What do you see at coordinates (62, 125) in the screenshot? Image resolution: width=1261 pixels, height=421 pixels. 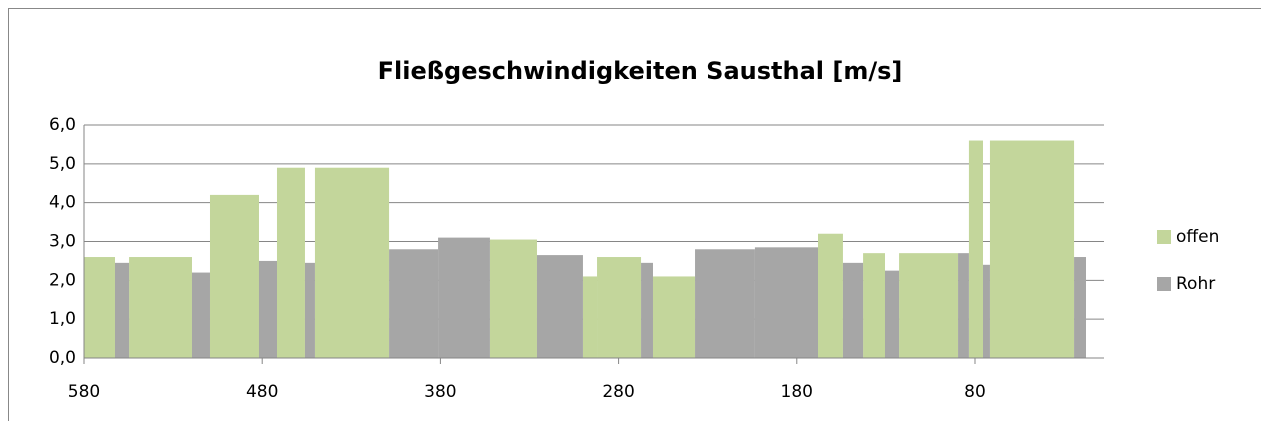 I see `y-tick-label: 6,0` at bounding box center [62, 125].